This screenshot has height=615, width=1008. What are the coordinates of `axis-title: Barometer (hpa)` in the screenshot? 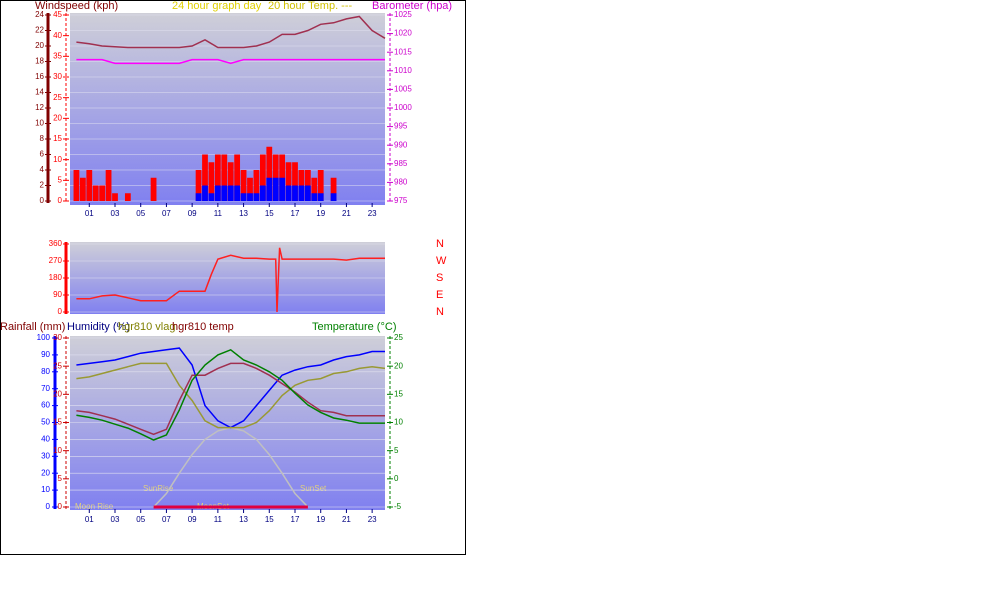 It's located at (412, 6).